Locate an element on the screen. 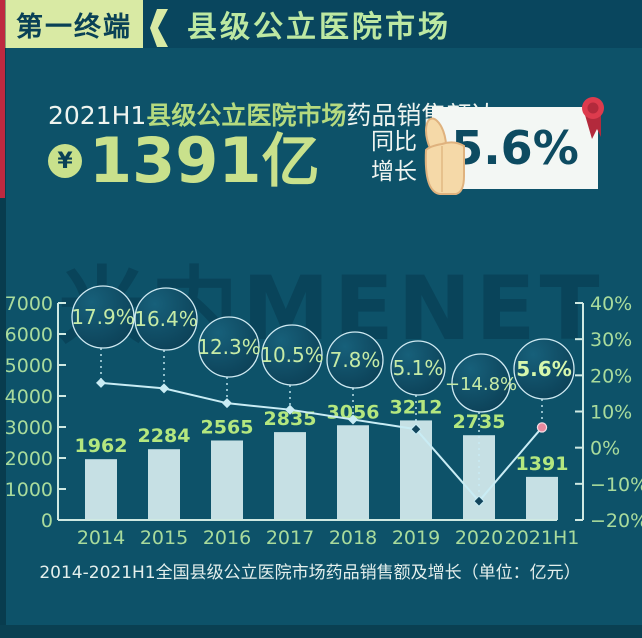  xtick-2019: 2019 is located at coordinates (416, 538).